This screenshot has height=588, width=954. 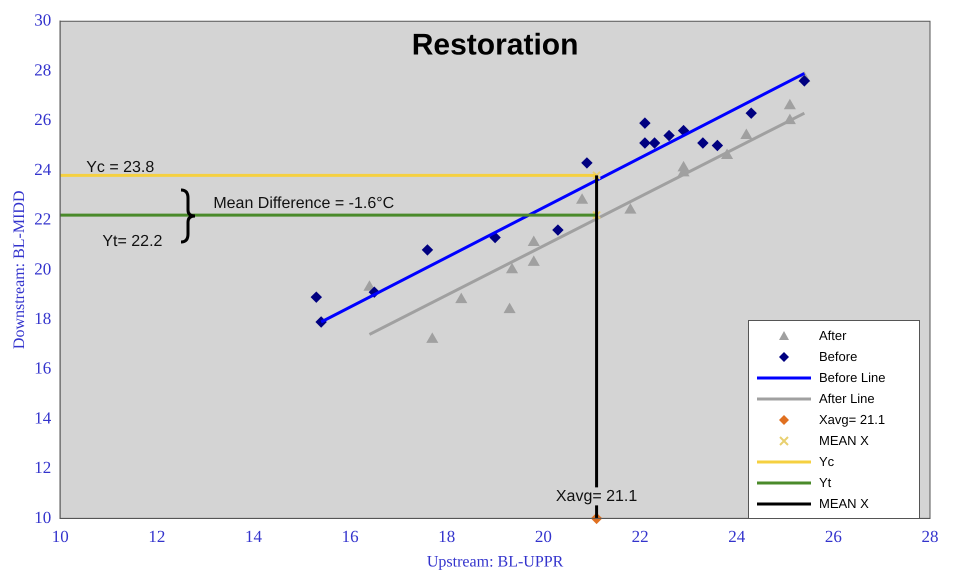 I want to click on x-tick-label: 20, so click(x=543, y=536).